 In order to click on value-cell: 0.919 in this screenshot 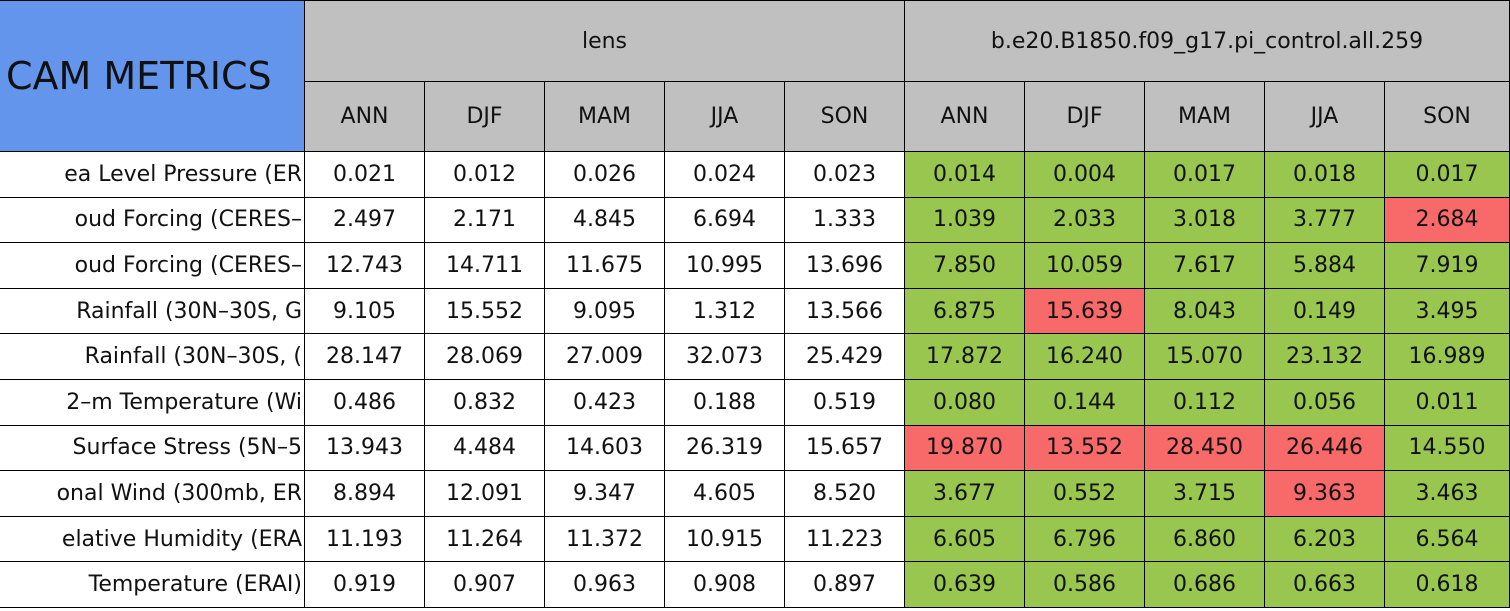, I will do `click(364, 584)`.